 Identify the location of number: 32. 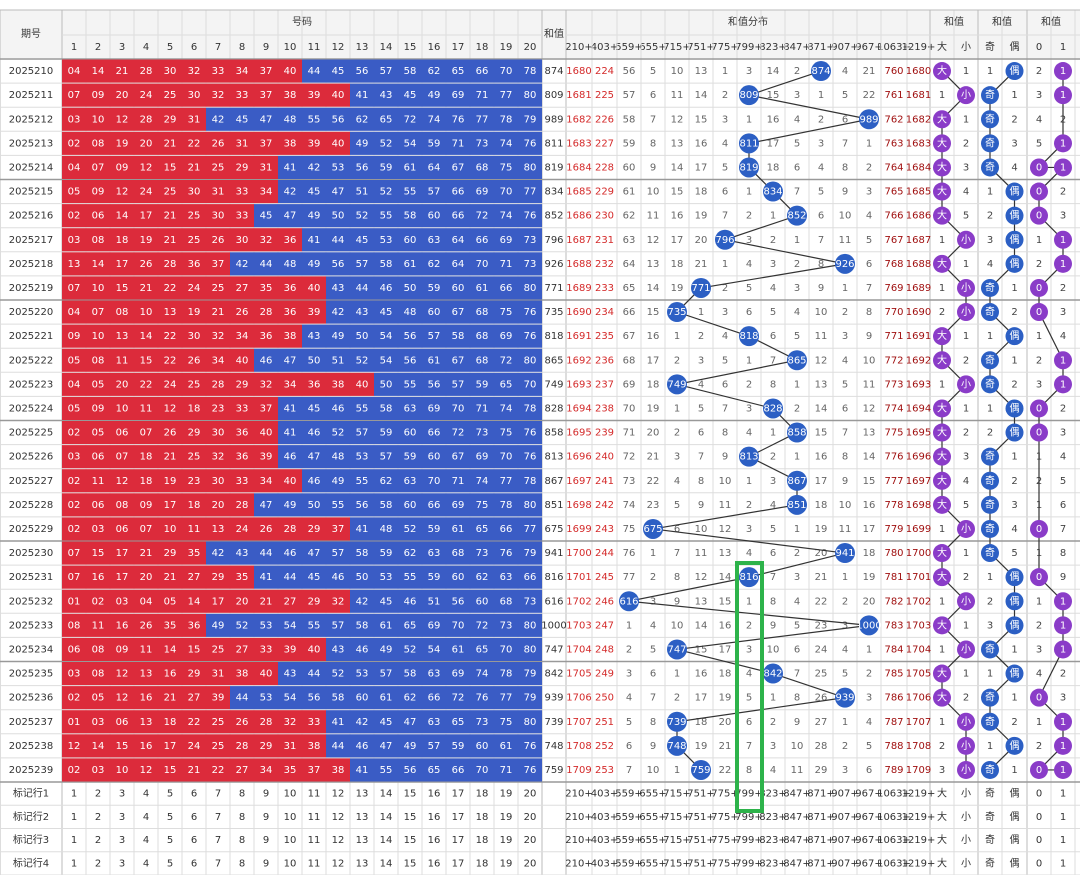
(194, 71).